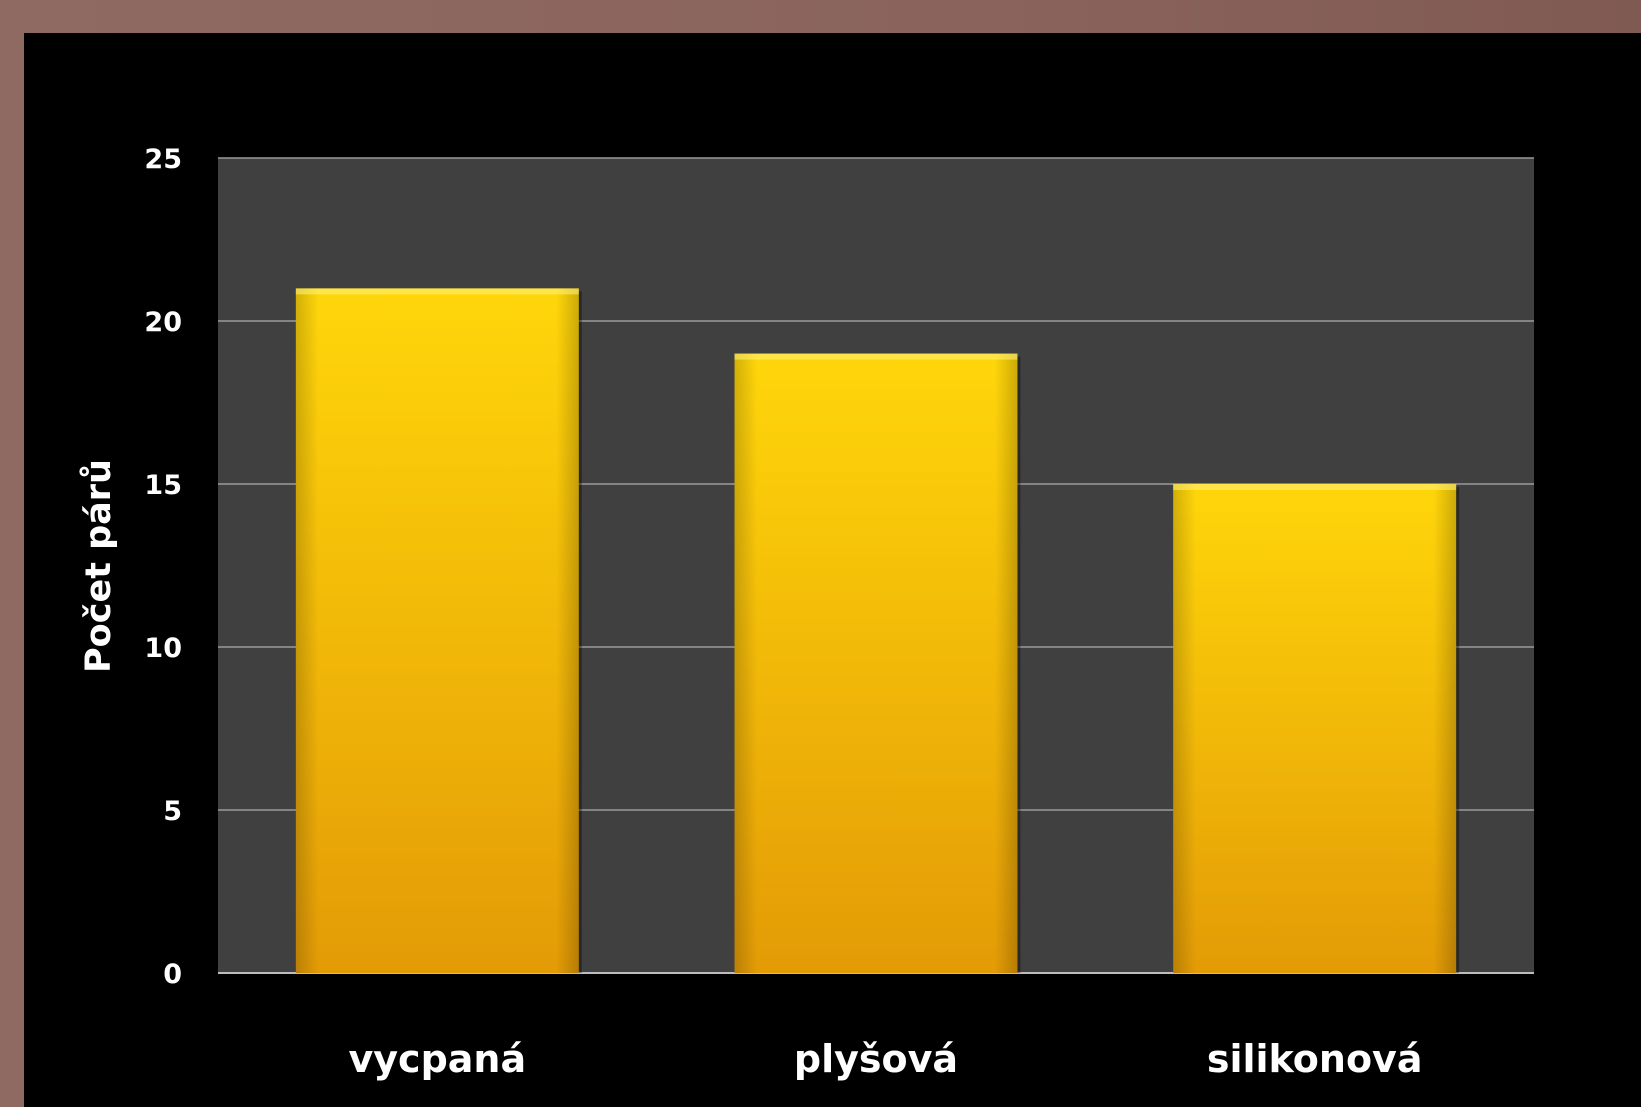 The image size is (1641, 1107). What do you see at coordinates (98, 566) in the screenshot?
I see `y-axis-title: Počet párů` at bounding box center [98, 566].